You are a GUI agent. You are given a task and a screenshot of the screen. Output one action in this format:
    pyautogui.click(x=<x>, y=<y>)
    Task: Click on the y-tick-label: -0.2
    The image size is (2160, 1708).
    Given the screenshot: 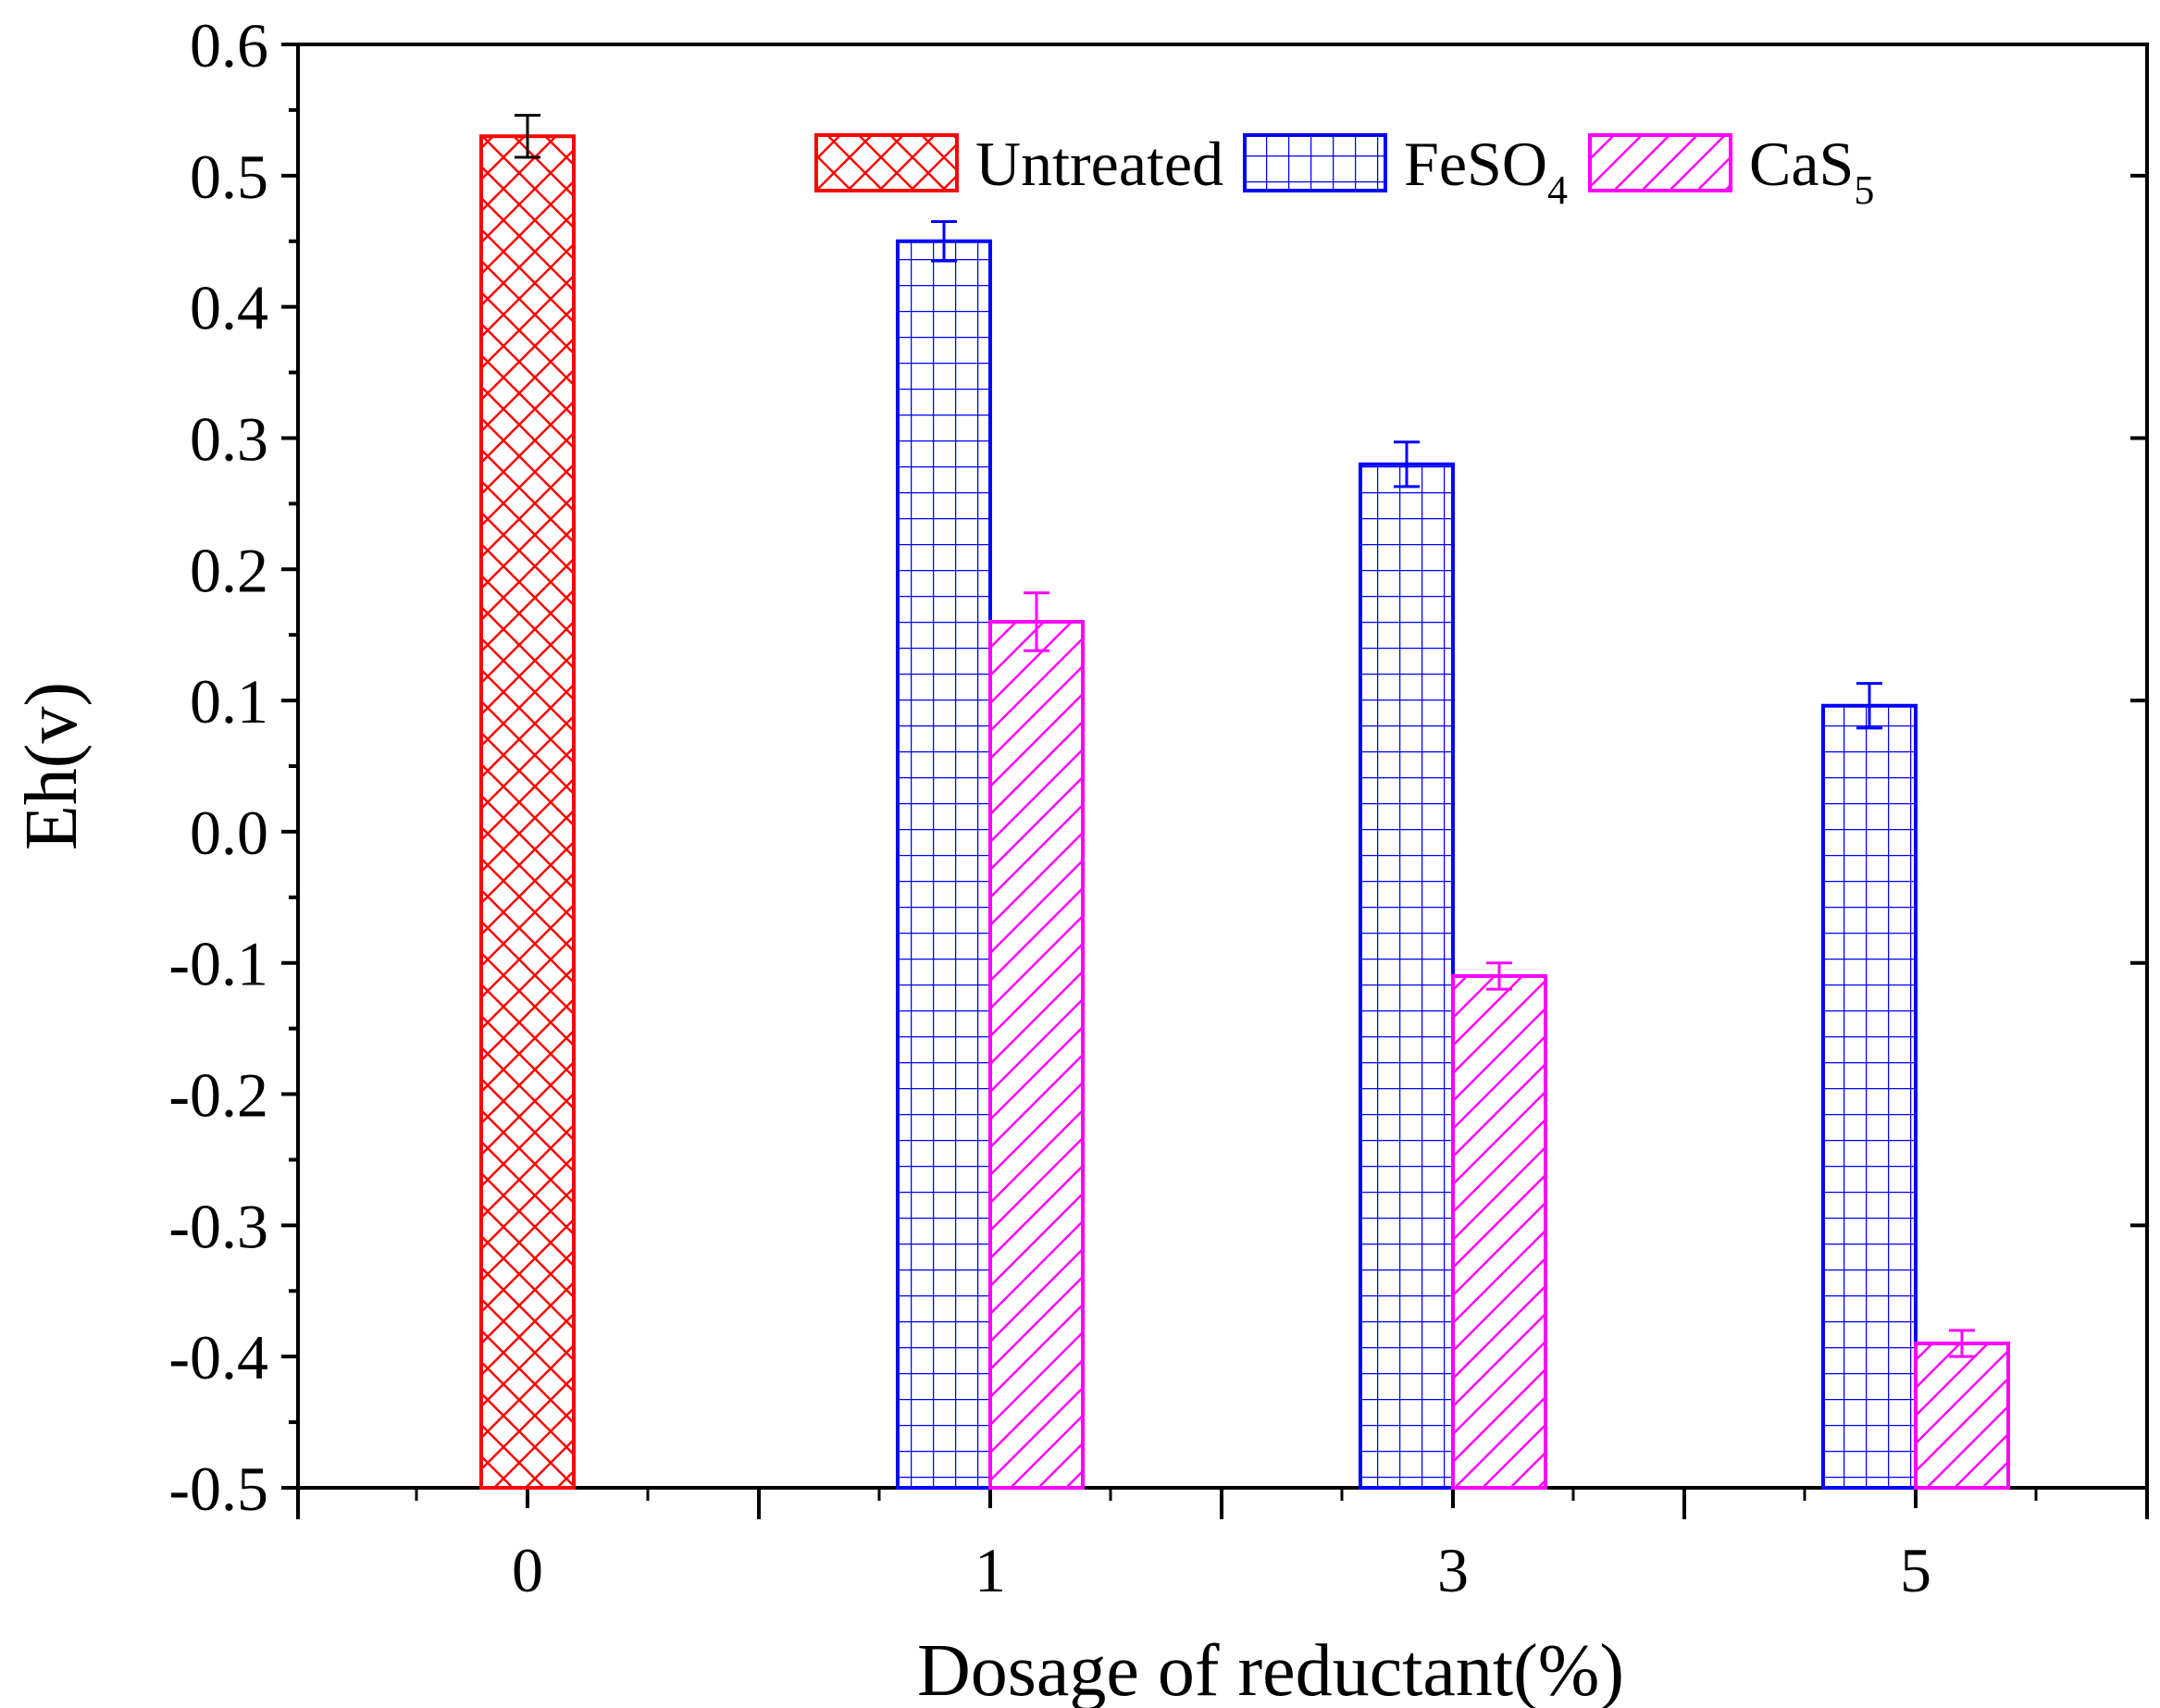 What is the action you would take?
    pyautogui.click(x=218, y=1095)
    